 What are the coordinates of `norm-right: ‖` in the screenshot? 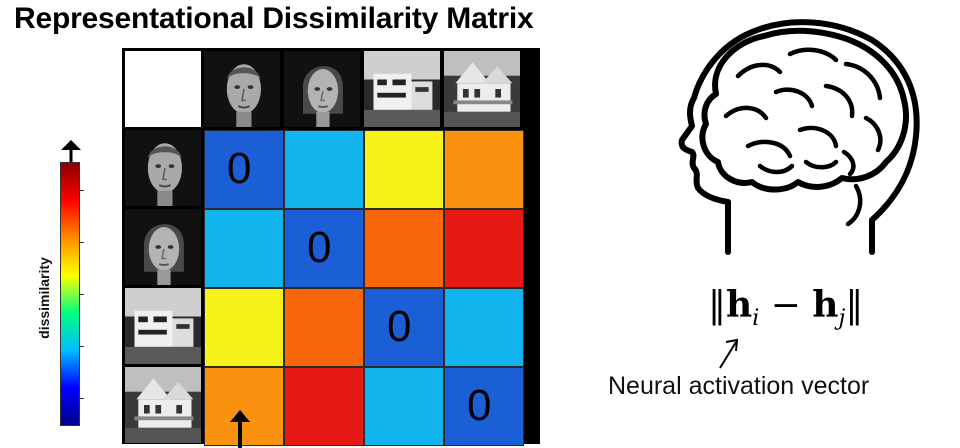 It's located at (854, 305).